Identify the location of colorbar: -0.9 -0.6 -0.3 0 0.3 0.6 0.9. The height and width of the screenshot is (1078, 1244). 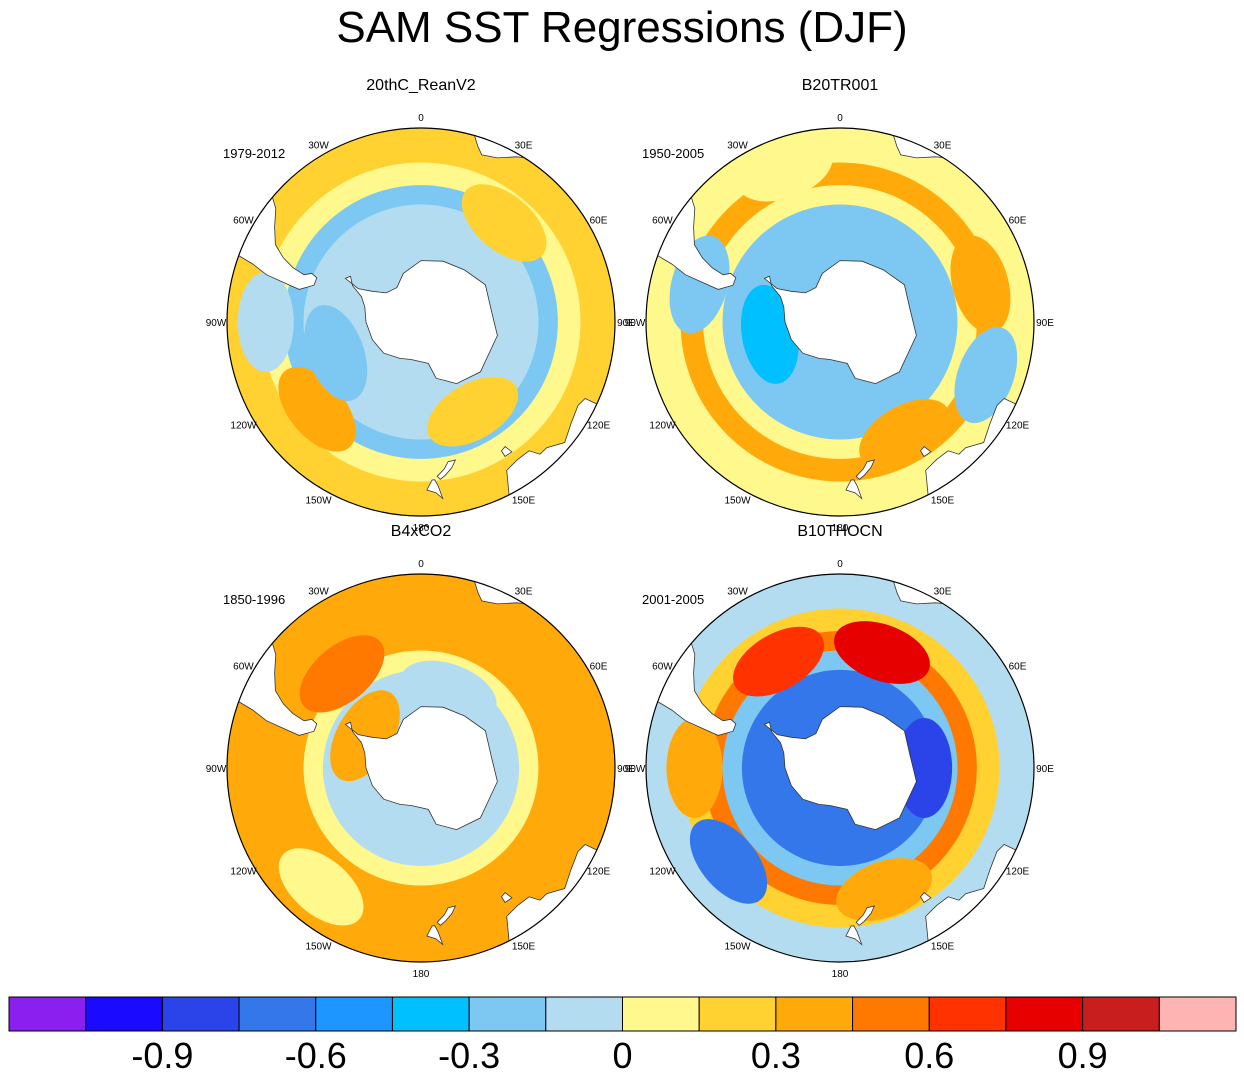
(622, 1036).